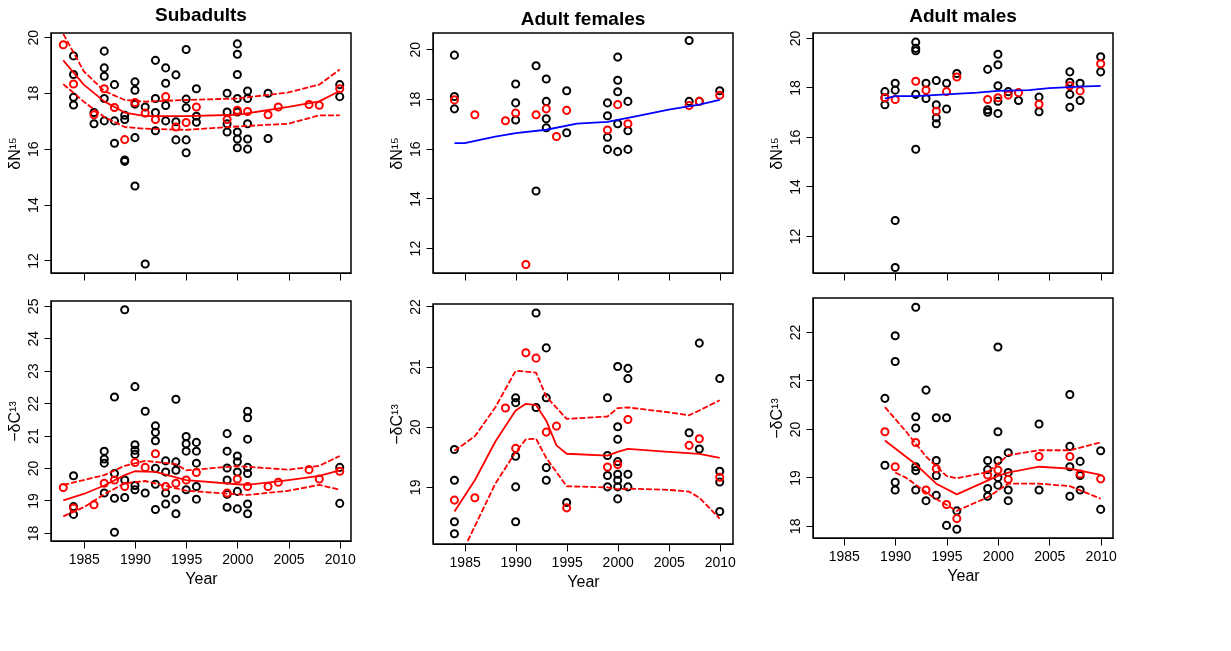 Image resolution: width=1231 pixels, height=651 pixels. I want to click on chart-title: Adult females, so click(583, 18).